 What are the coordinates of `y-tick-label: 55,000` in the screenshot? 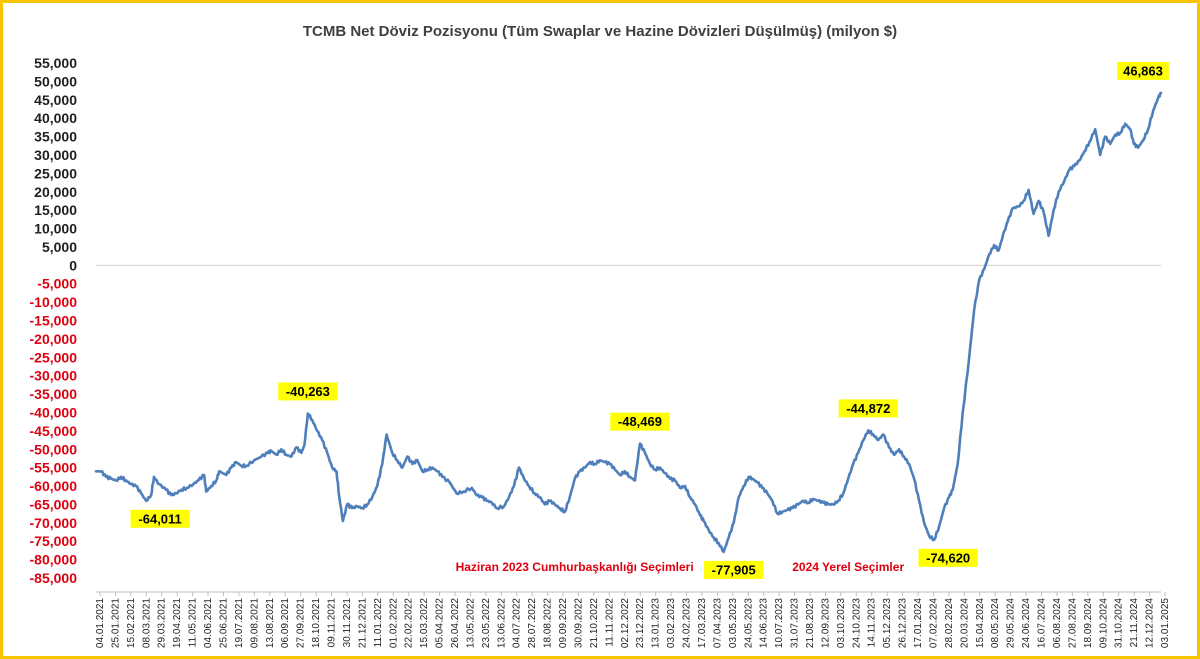 It's located at (55, 63).